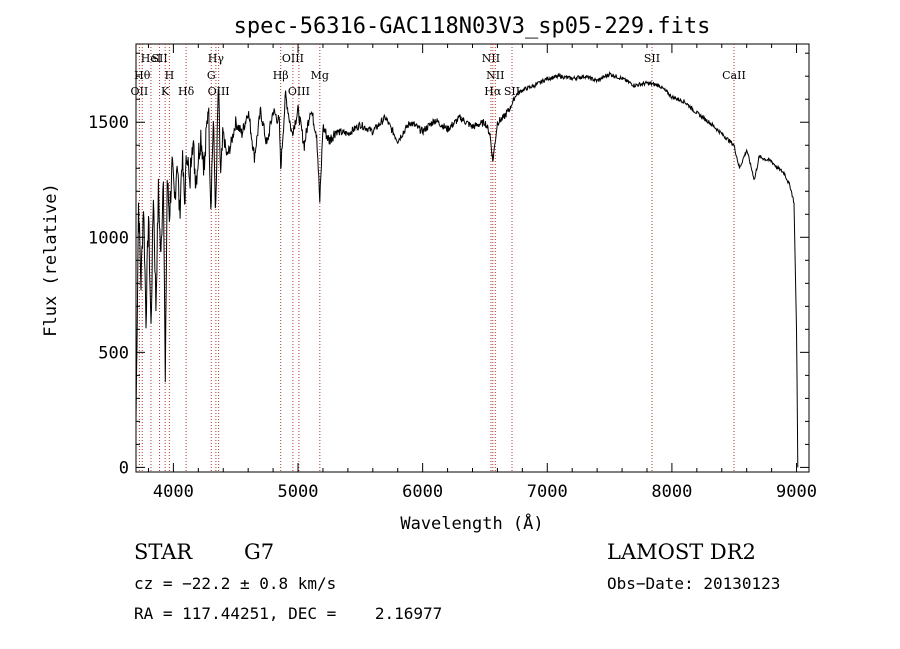 The image size is (900, 649). What do you see at coordinates (493, 91) in the screenshot?
I see `line-marker-label: Hα` at bounding box center [493, 91].